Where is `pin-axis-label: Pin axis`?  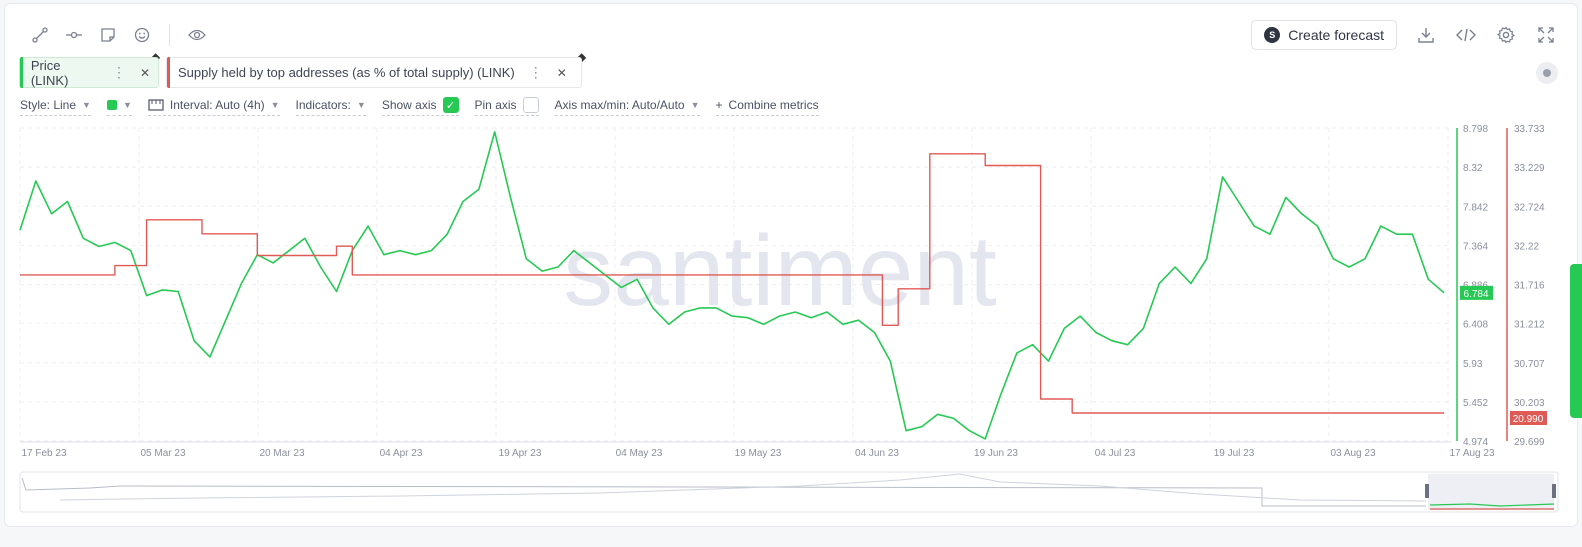
pin-axis-label: Pin axis is located at coordinates (495, 105).